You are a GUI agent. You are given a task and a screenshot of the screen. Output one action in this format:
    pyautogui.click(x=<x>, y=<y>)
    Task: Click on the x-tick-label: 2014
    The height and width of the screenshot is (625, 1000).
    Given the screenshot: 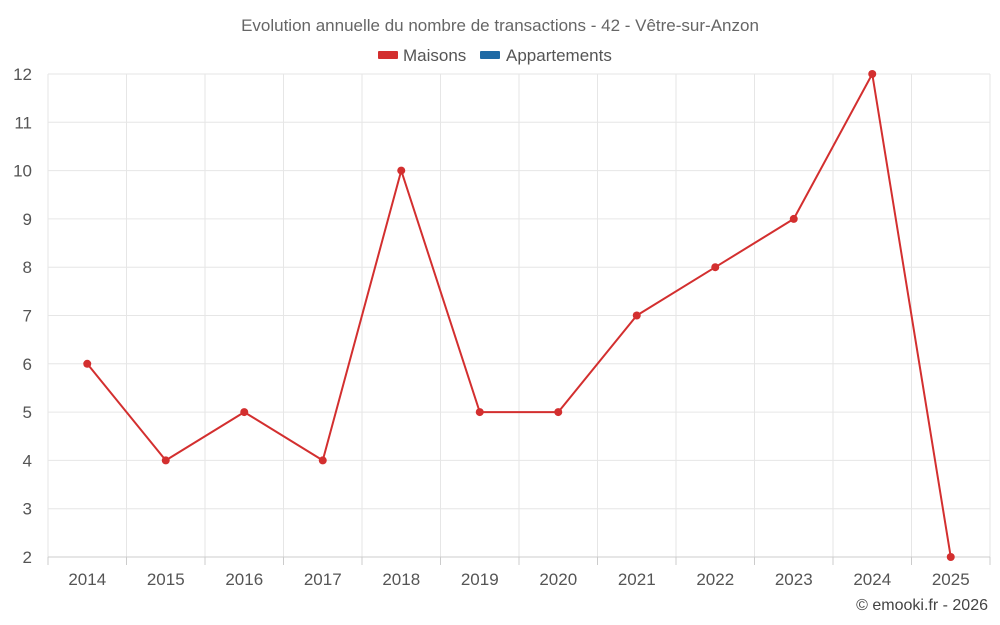 What is the action you would take?
    pyautogui.click(x=87, y=579)
    